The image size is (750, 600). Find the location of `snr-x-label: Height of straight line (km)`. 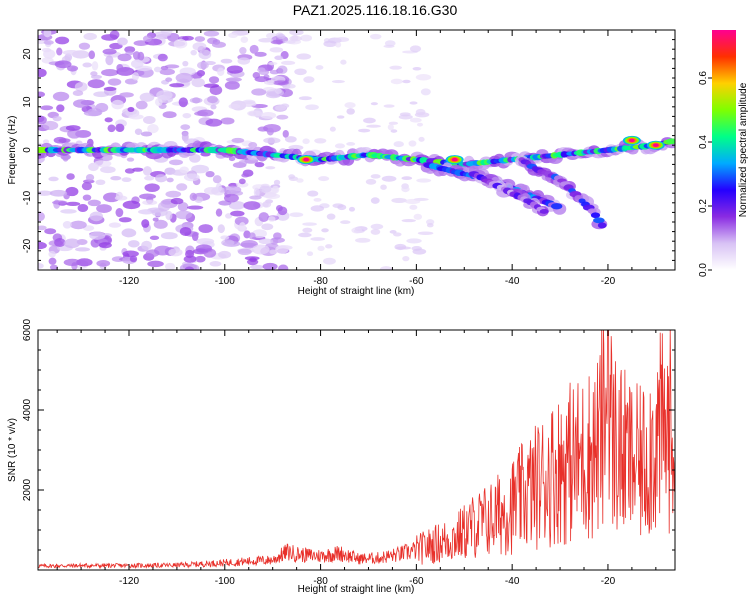

snr-x-label: Height of straight line (km) is located at coordinates (356, 589).